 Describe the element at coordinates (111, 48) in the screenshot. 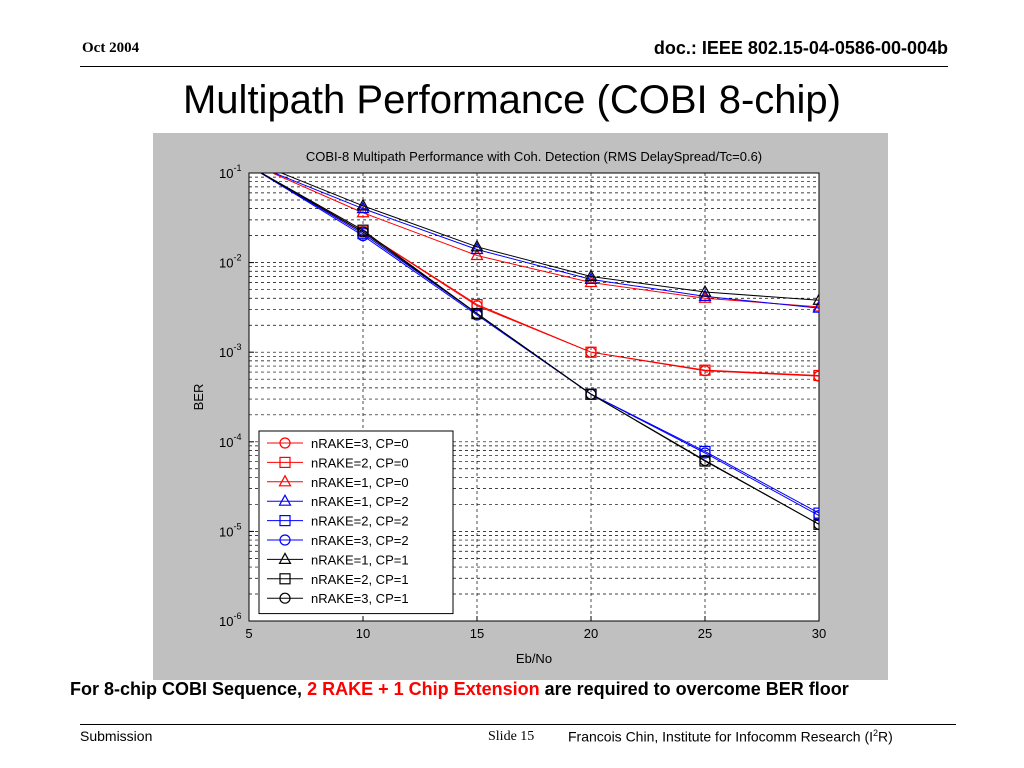

I see `header-date: Oct 2004` at that location.